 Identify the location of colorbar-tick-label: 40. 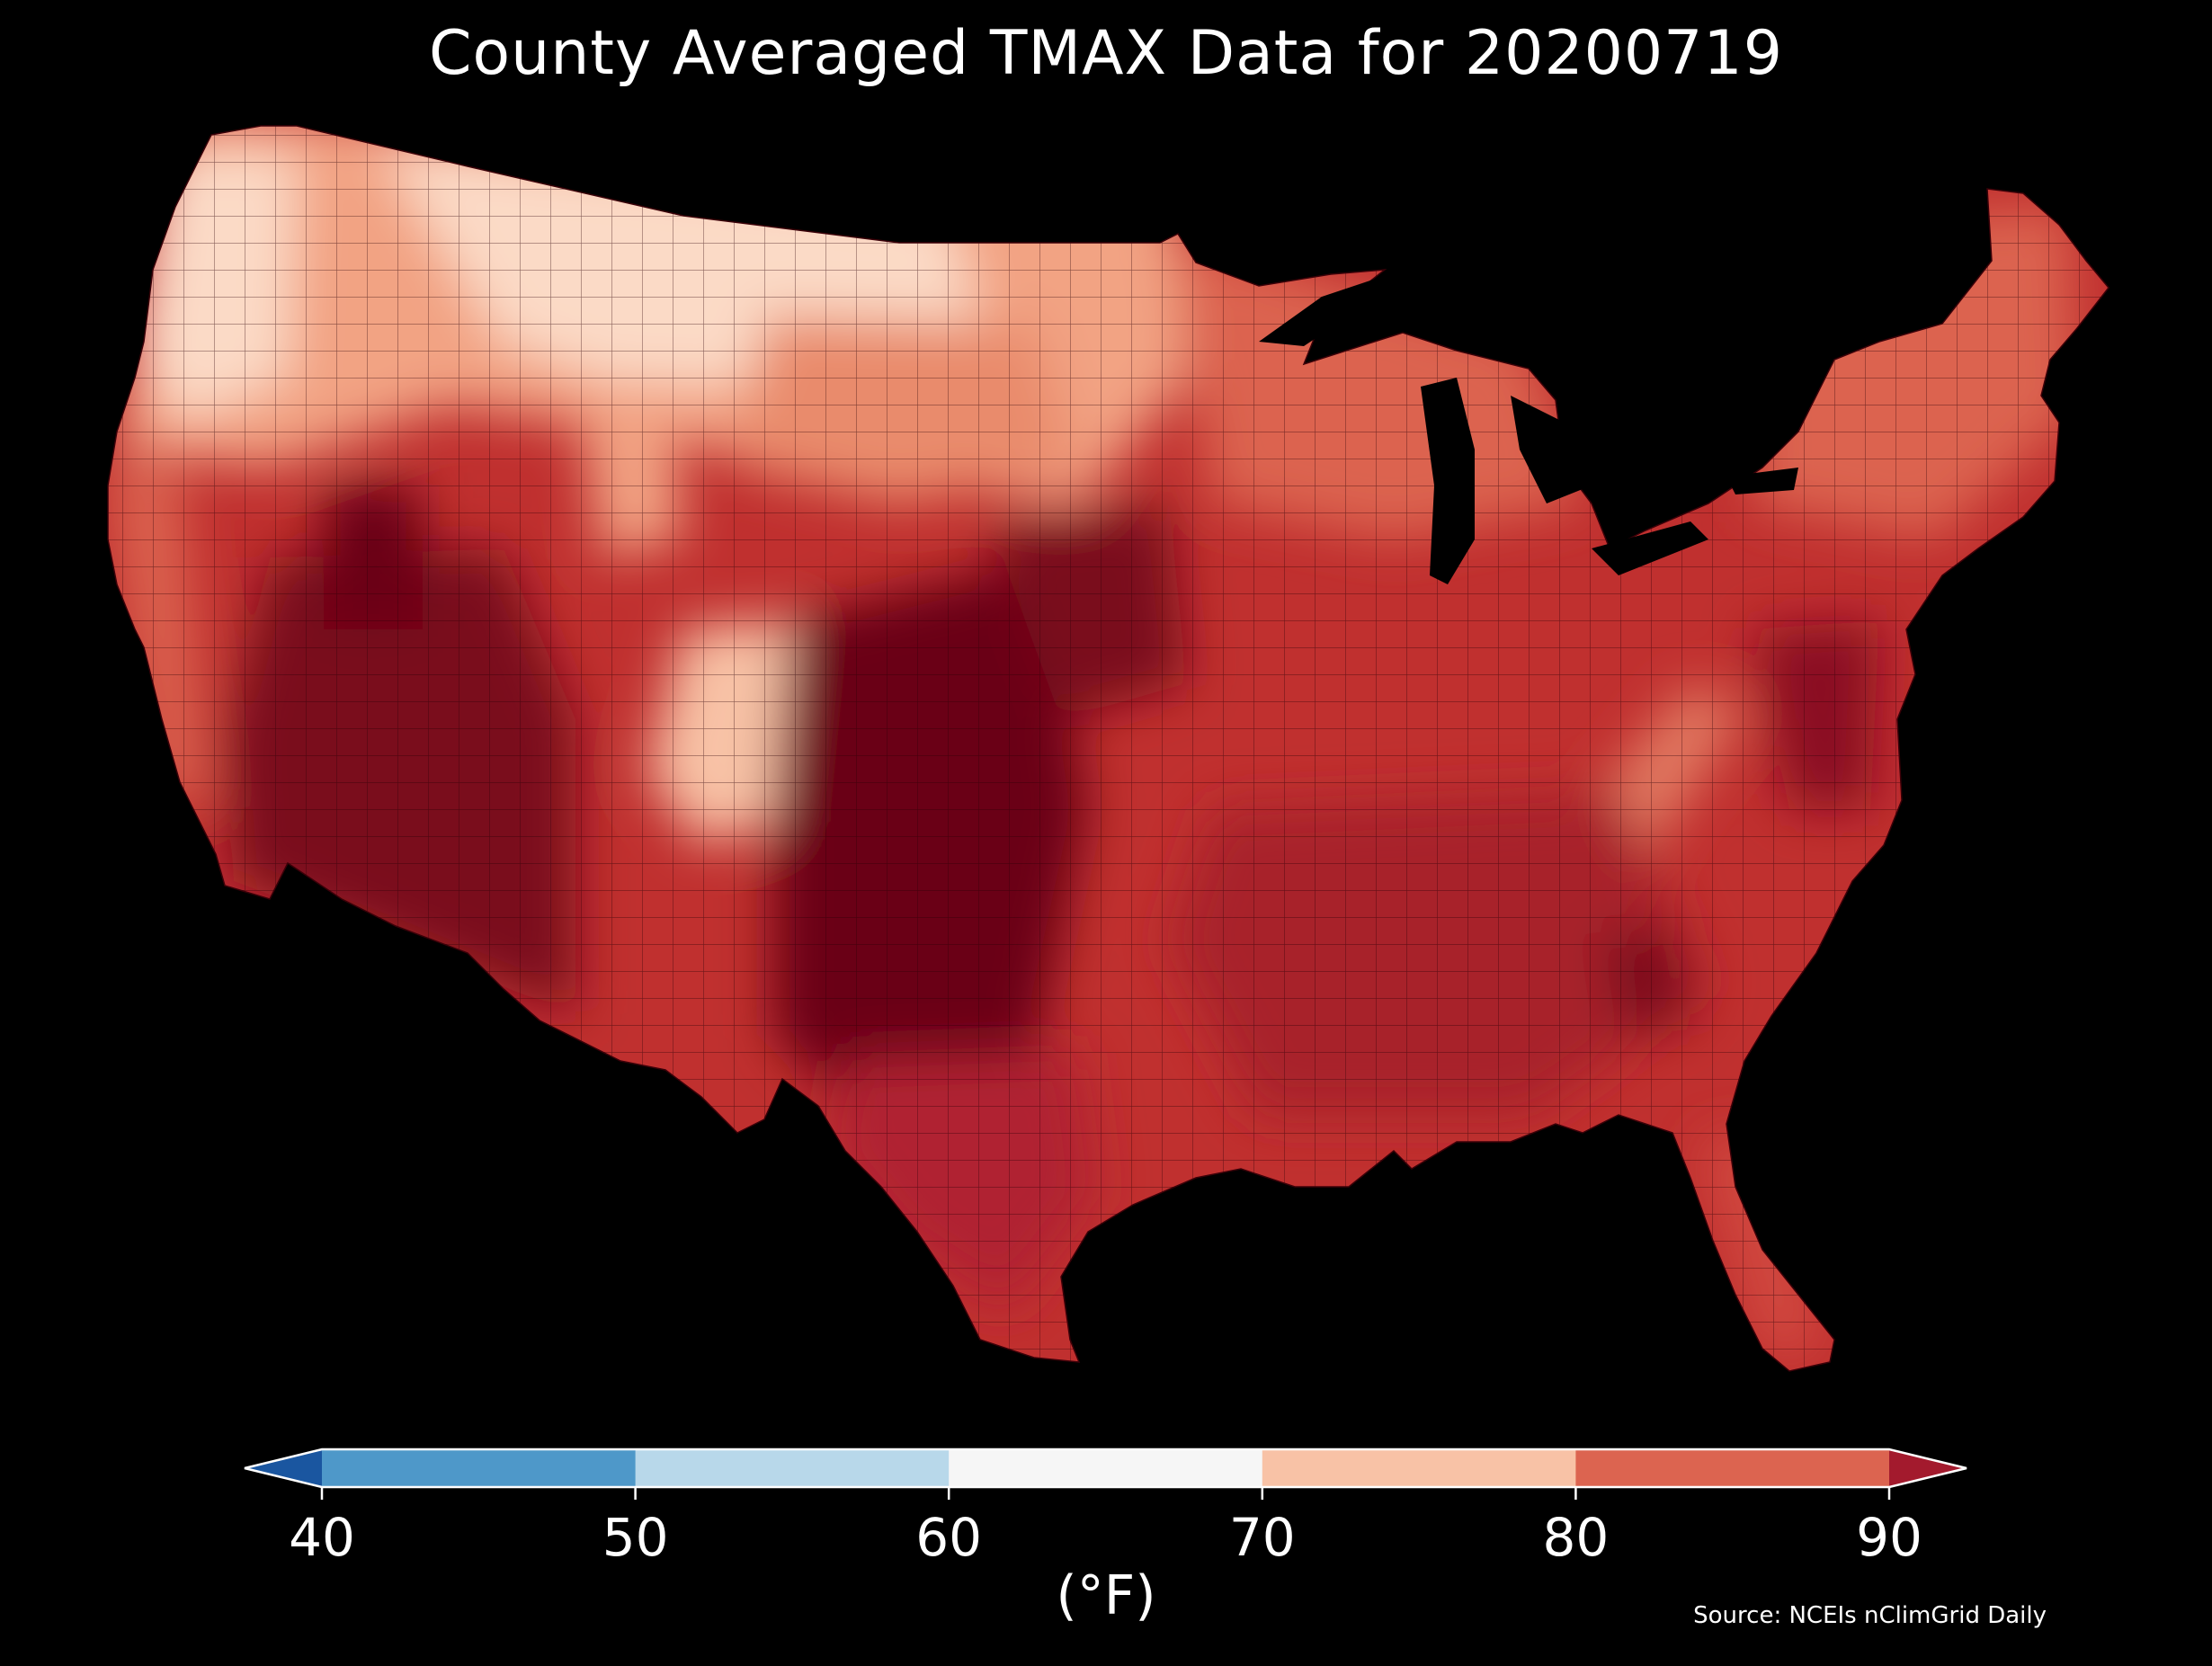
(322, 1537).